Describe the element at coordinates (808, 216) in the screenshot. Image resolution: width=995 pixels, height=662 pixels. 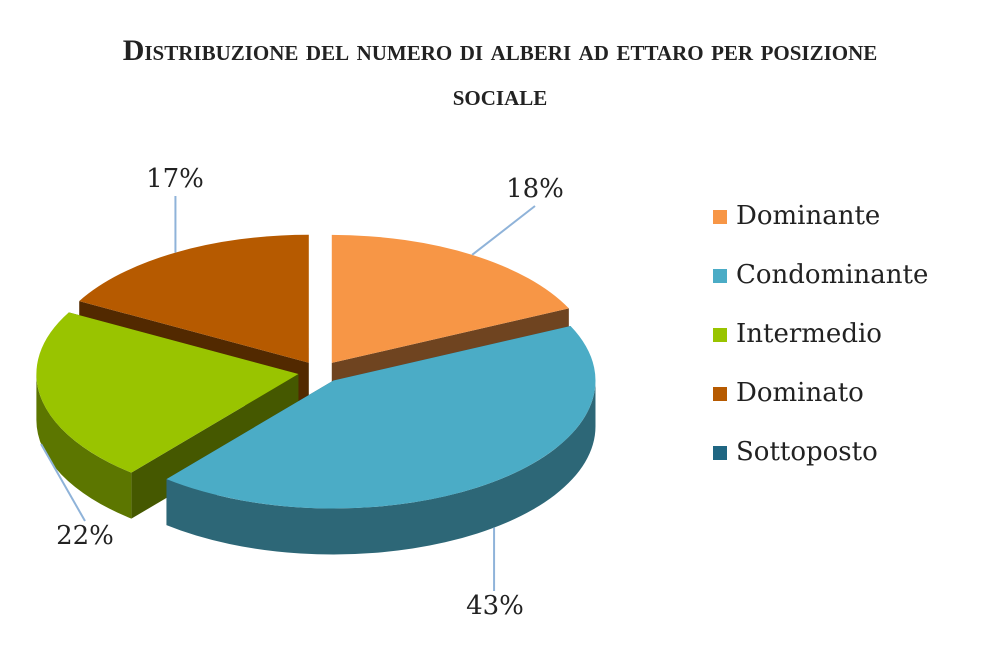
I see `legend-label: Dominante` at that location.